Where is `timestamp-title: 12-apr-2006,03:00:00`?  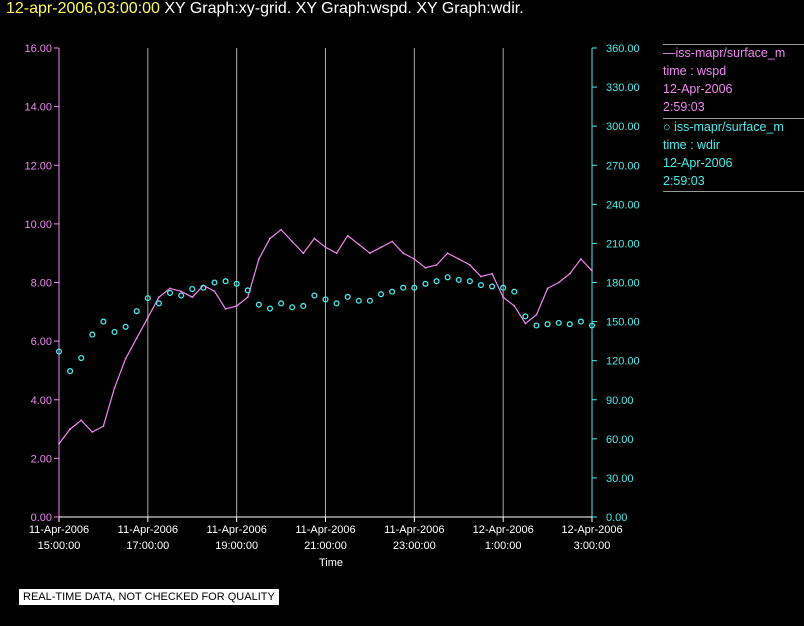 timestamp-title: 12-apr-2006,03:00:00 is located at coordinates (83, 8).